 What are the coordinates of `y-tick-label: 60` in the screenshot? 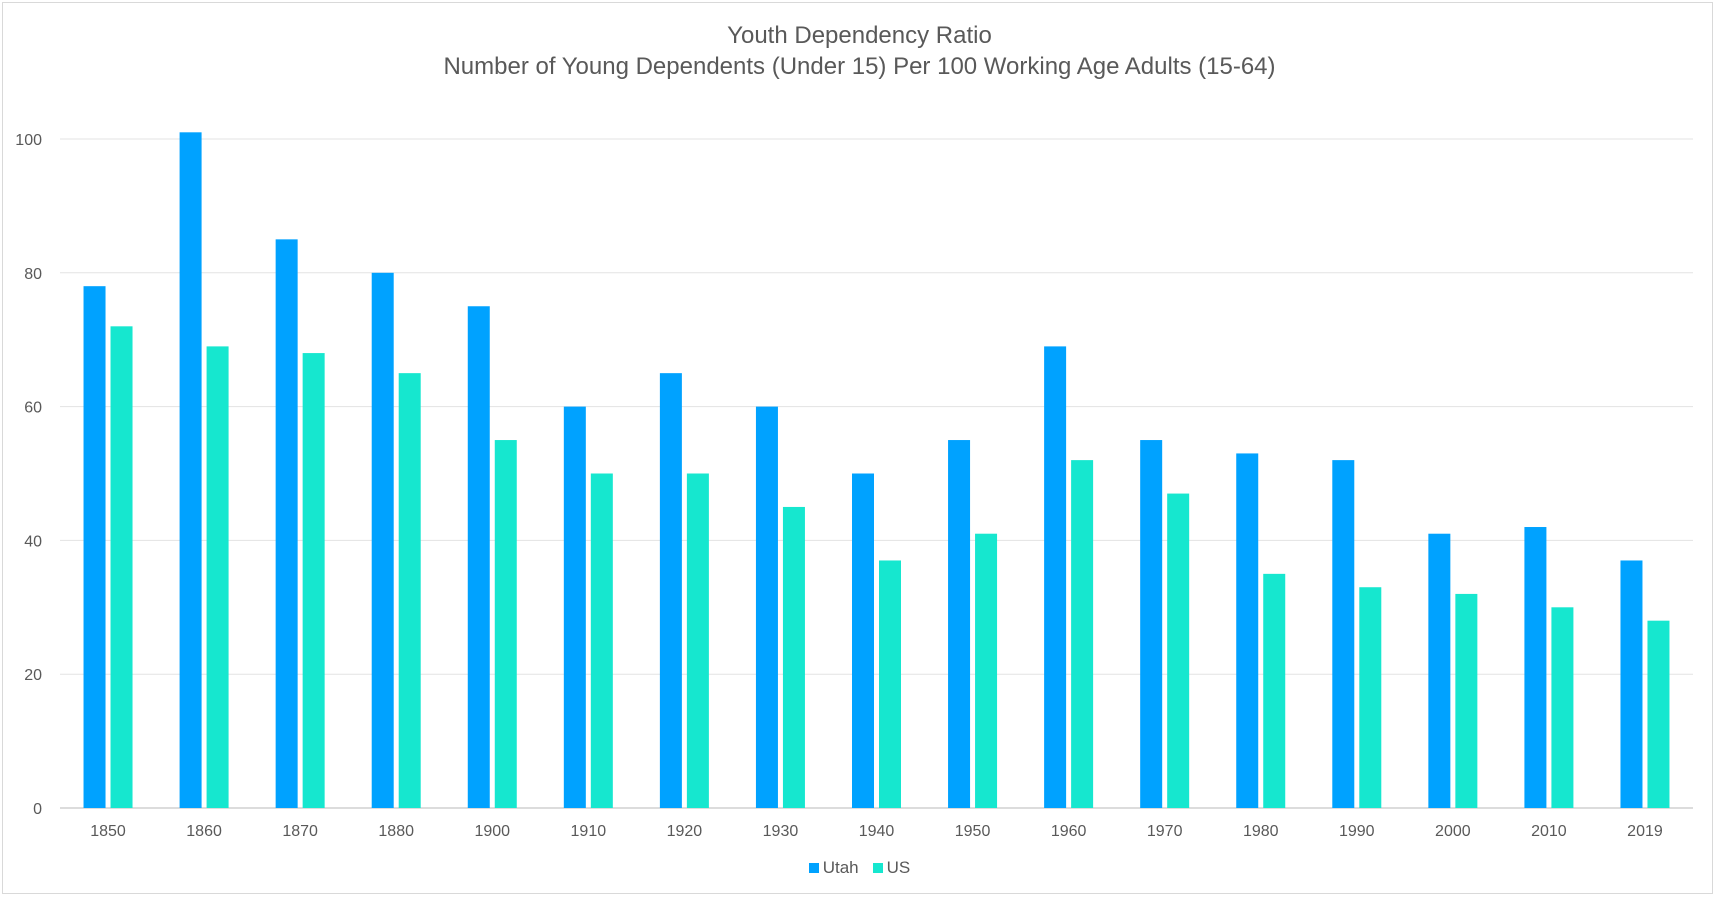 It's located at (33, 408).